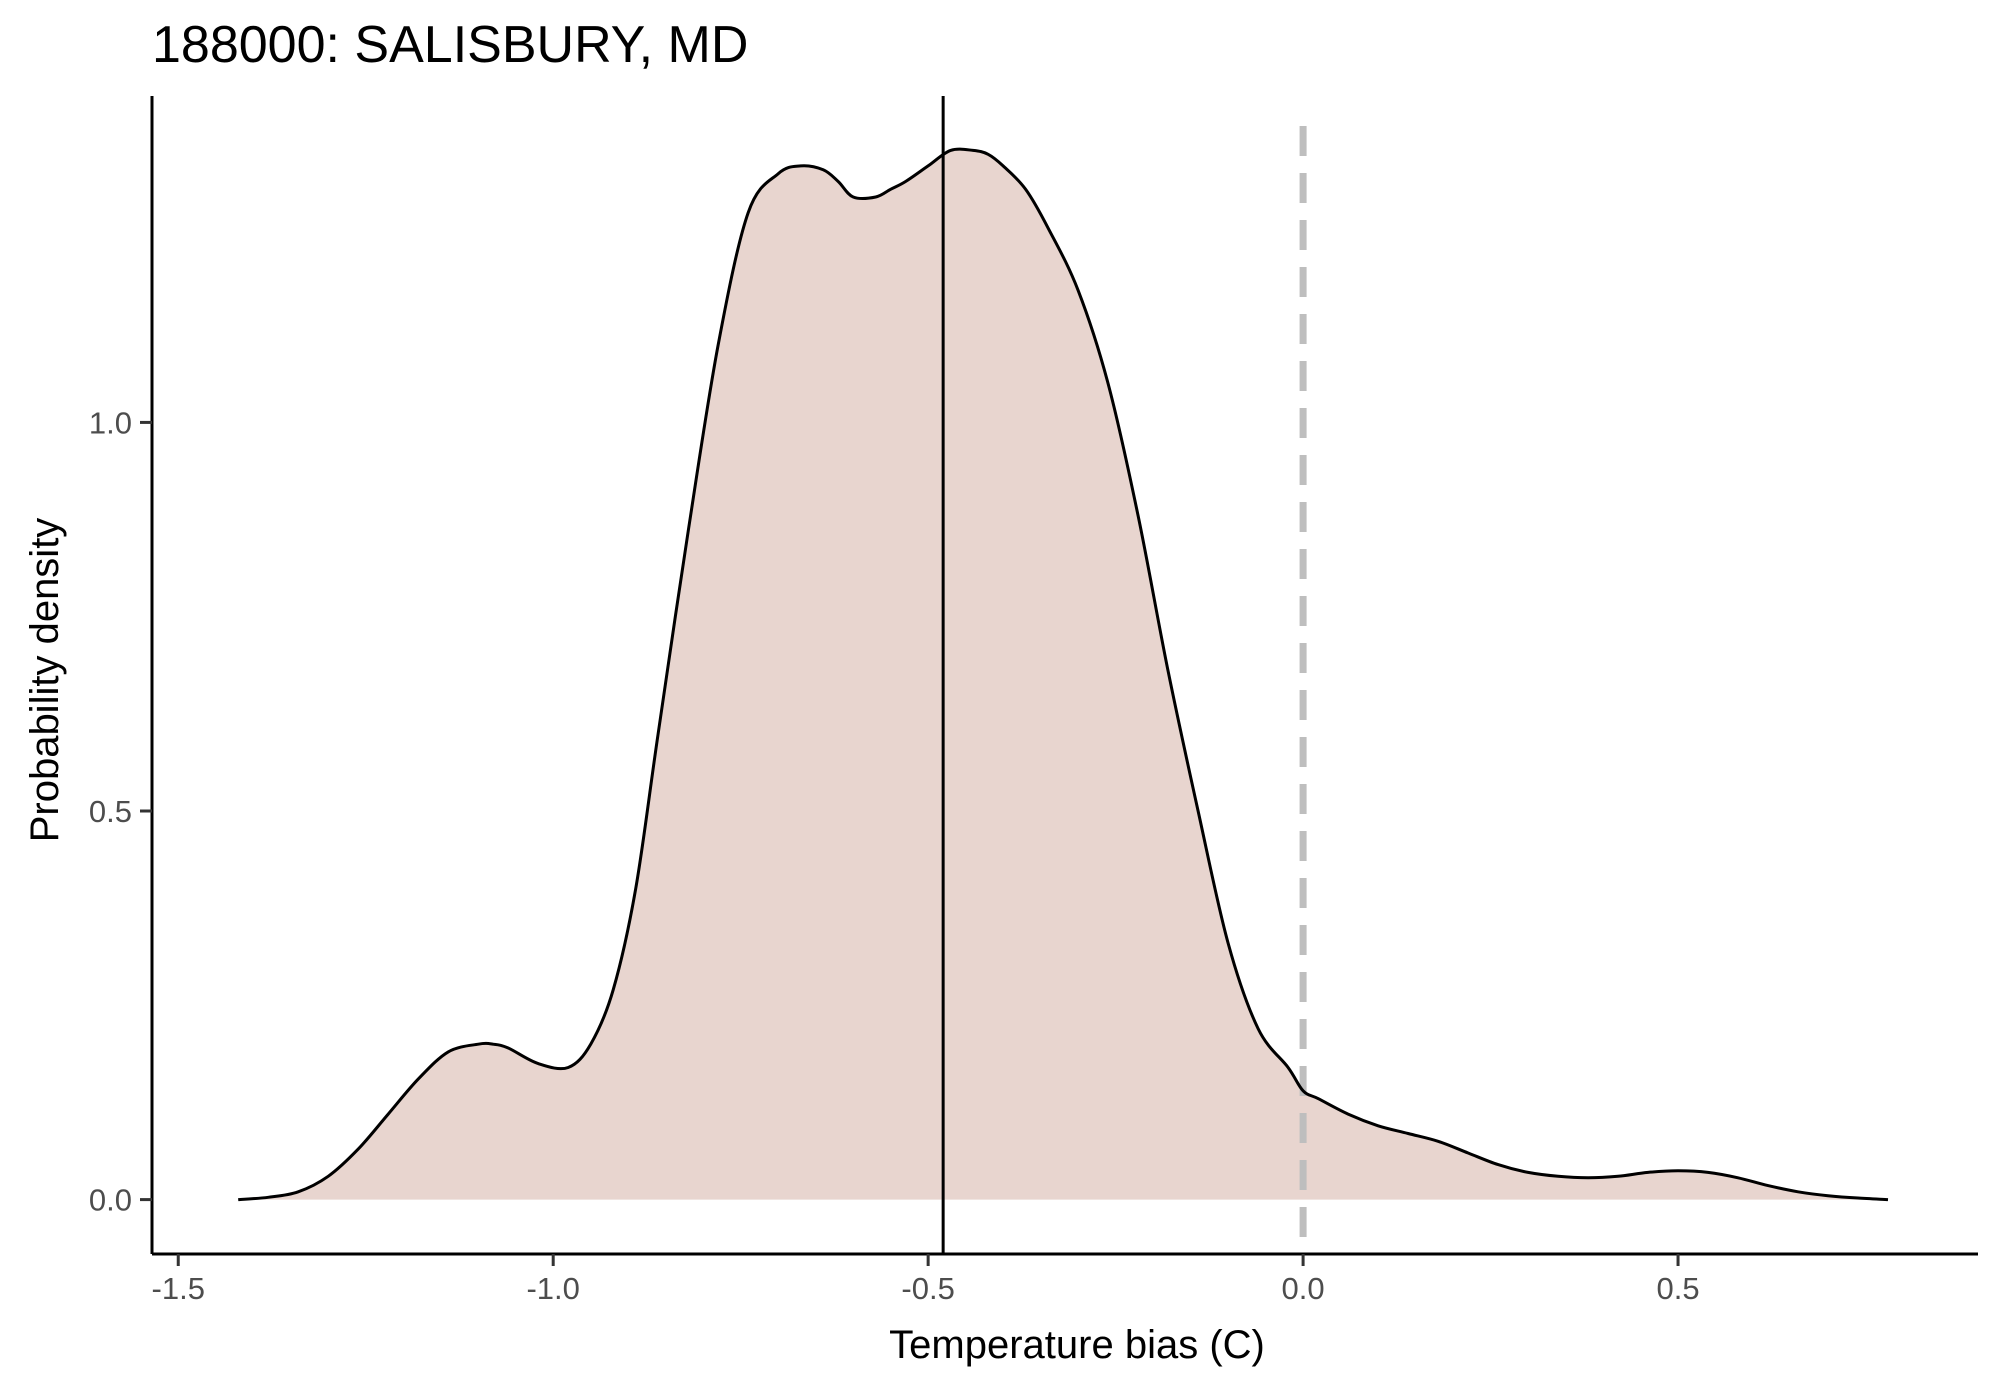 This screenshot has width=1990, height=1384. I want to click on x-axis-title: Temperature bias (C), so click(1077, 1345).